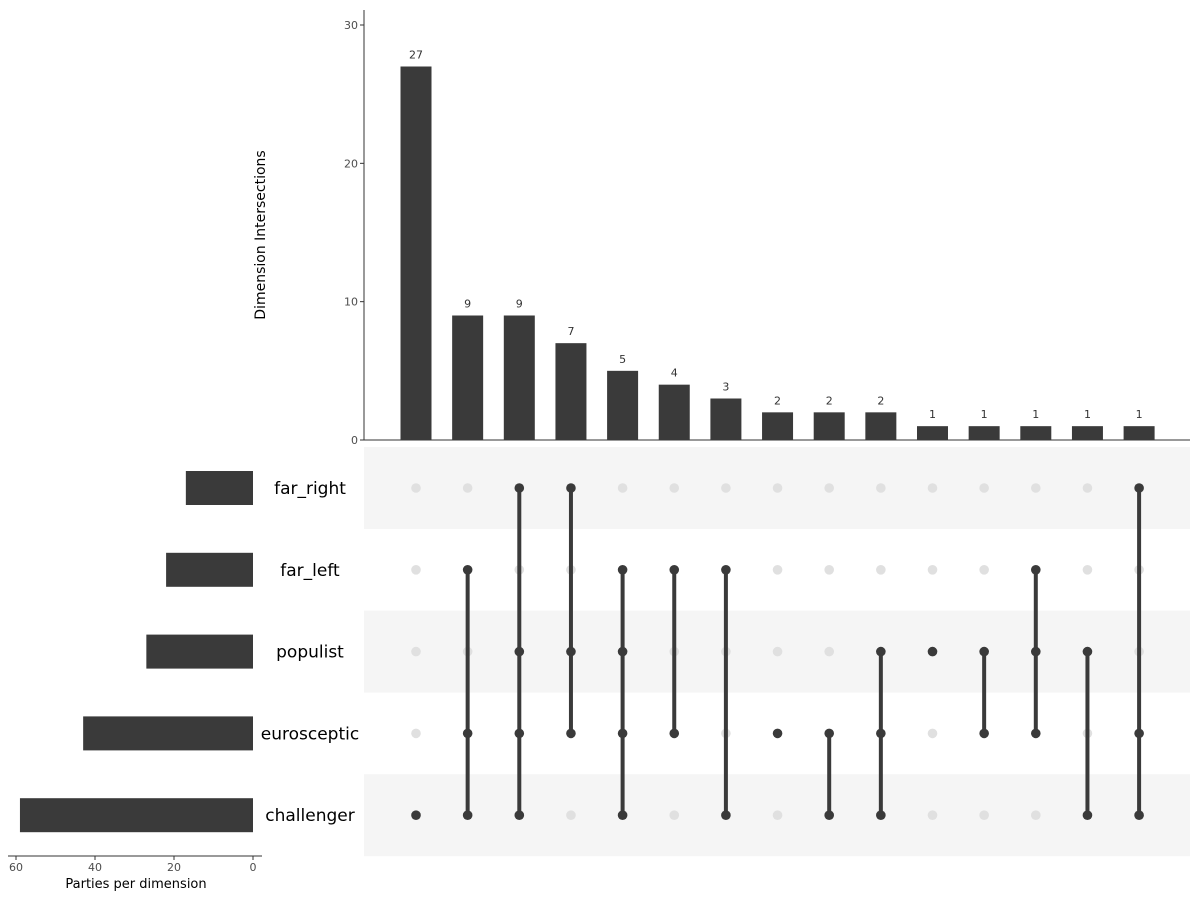 The height and width of the screenshot is (900, 1200). I want to click on intersection-bar-label-7: 3, so click(725, 387).